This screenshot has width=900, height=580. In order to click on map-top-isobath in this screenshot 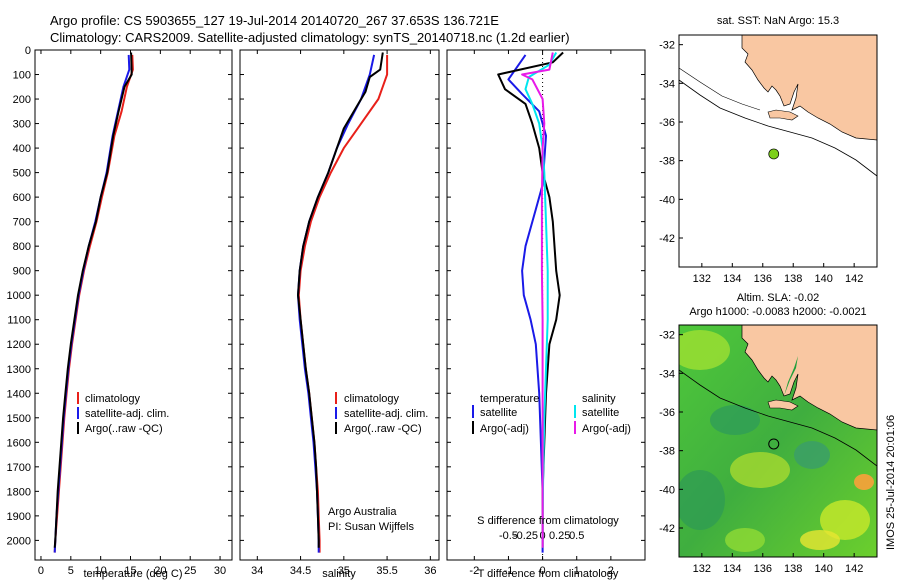, I will do `click(778, 128)`.